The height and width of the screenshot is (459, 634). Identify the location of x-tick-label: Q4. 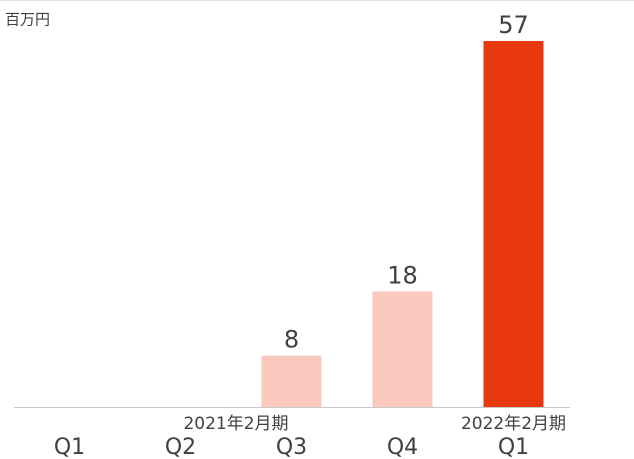
(402, 447).